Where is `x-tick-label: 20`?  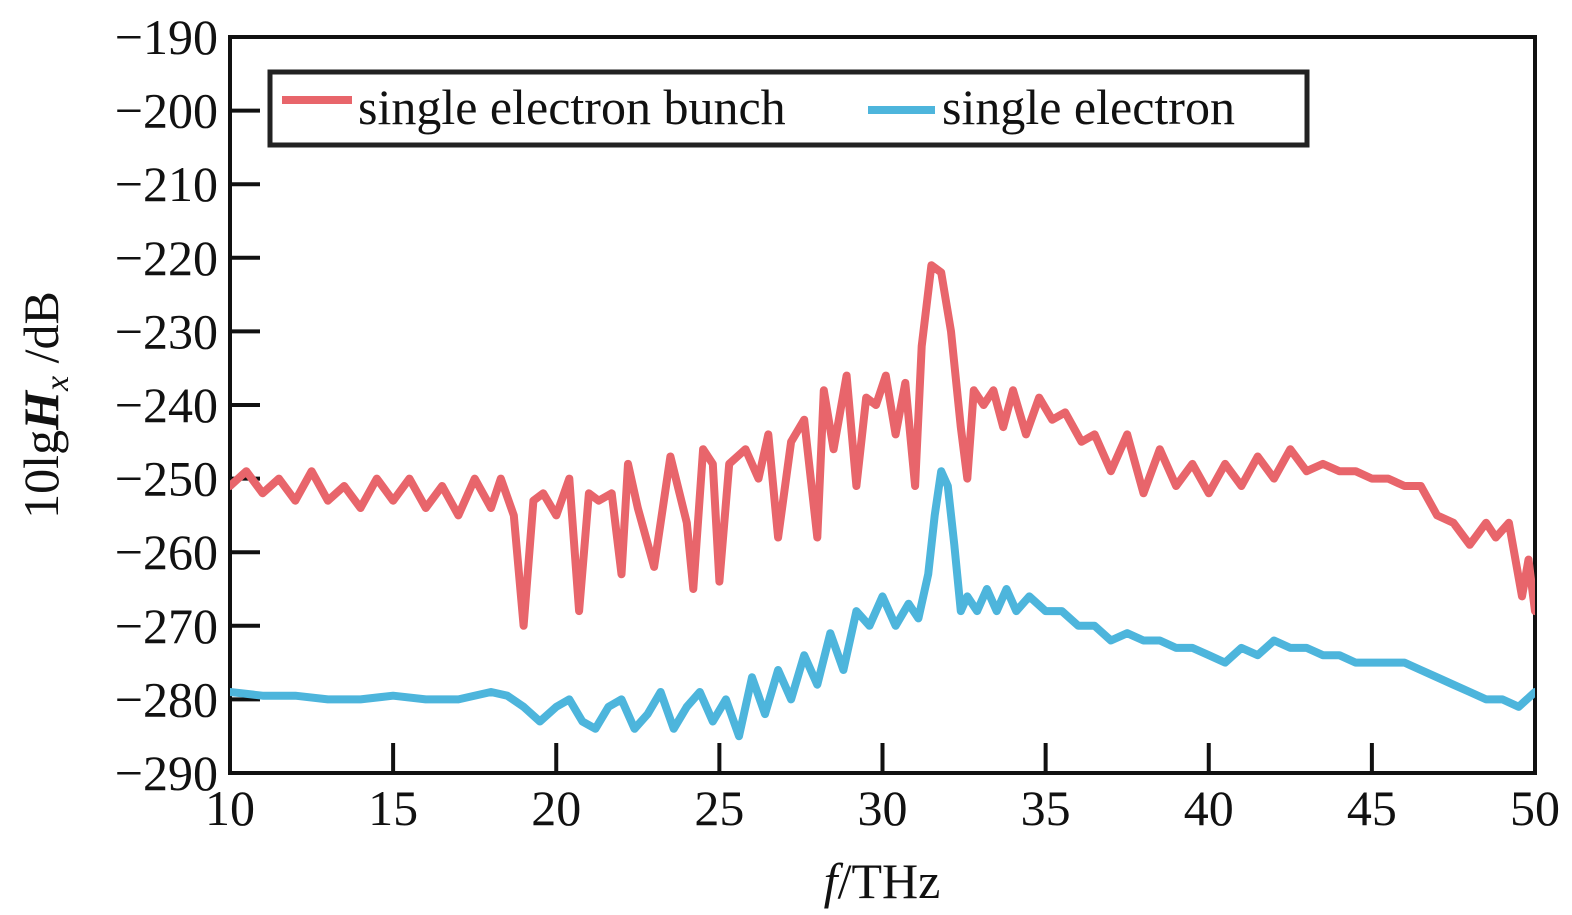 x-tick-label: 20 is located at coordinates (556, 808).